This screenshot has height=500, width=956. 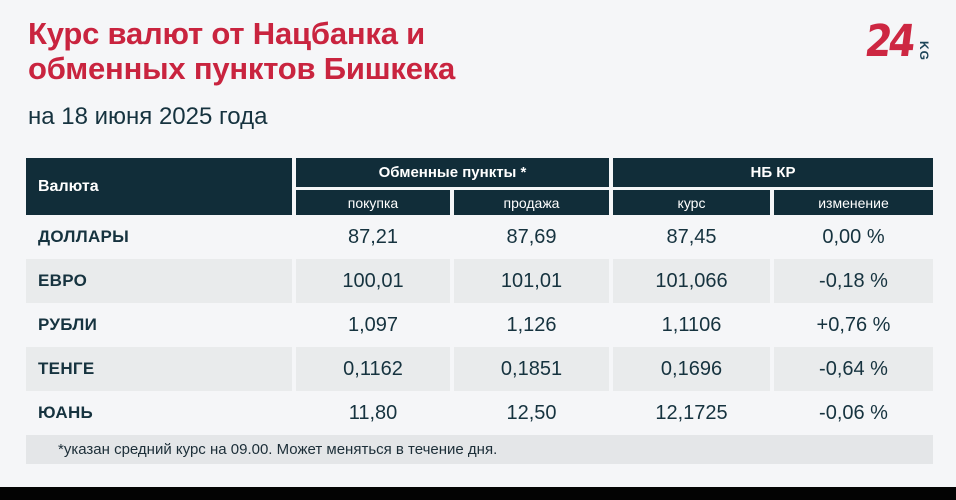 I want to click on table-row-euro: ЕВРО 100,01 101,01 101,066 -0,18 %, so click(x=479, y=281).